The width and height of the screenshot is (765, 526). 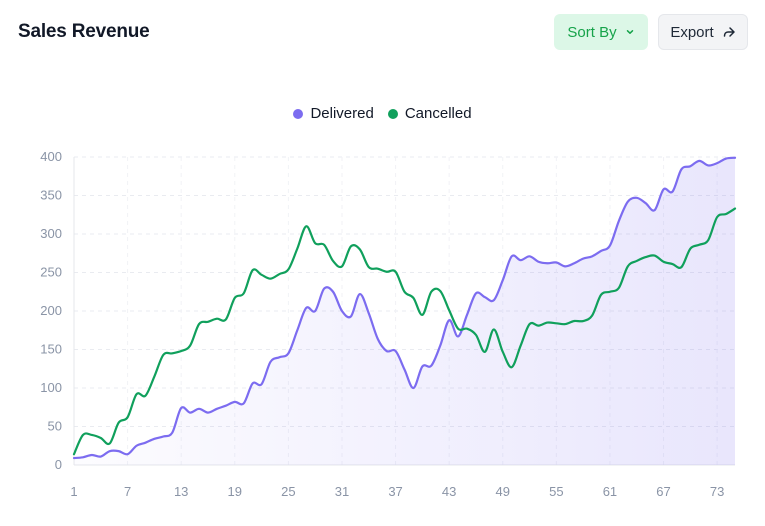 What do you see at coordinates (58, 464) in the screenshot?
I see `y-tick-label: 0` at bounding box center [58, 464].